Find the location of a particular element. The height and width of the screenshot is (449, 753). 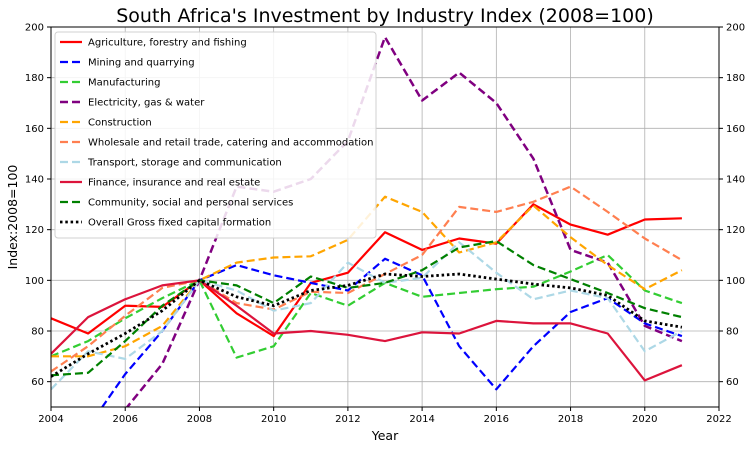

legend-entry-2: Manufacturing is located at coordinates (124, 83).